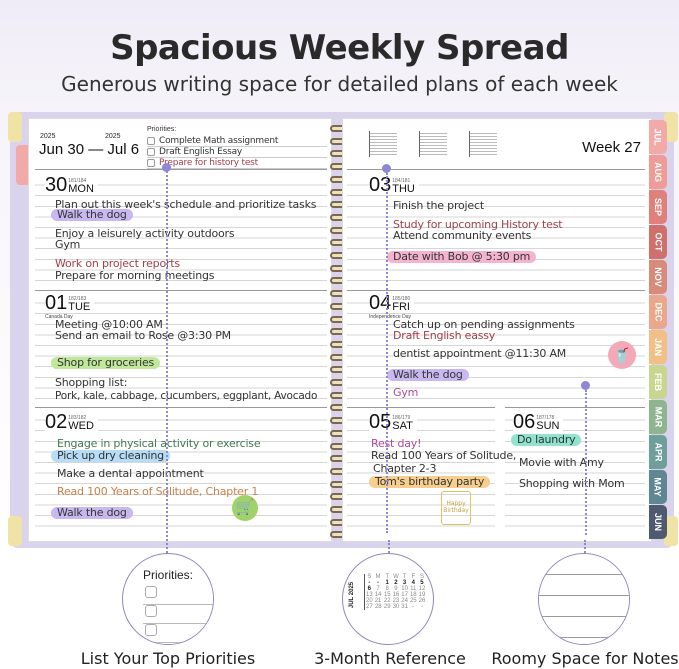 The width and height of the screenshot is (679, 669). I want to click on entry: Rest day!, so click(396, 443).